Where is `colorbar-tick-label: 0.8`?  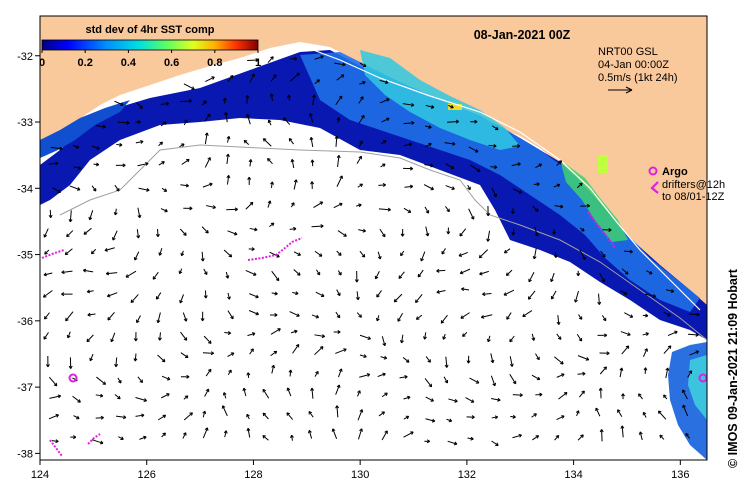 colorbar-tick-label: 0.8 is located at coordinates (214, 63).